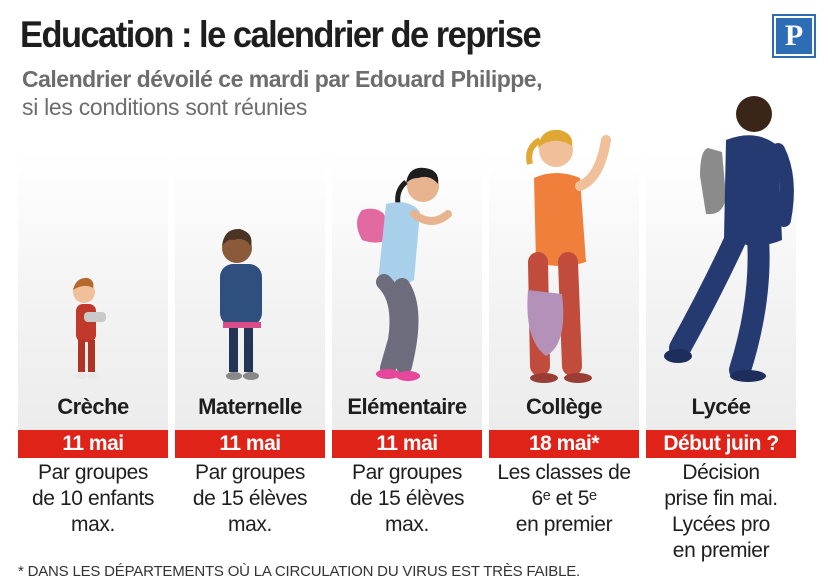  What do you see at coordinates (241, 304) in the screenshot?
I see `preschooler-illustration` at bounding box center [241, 304].